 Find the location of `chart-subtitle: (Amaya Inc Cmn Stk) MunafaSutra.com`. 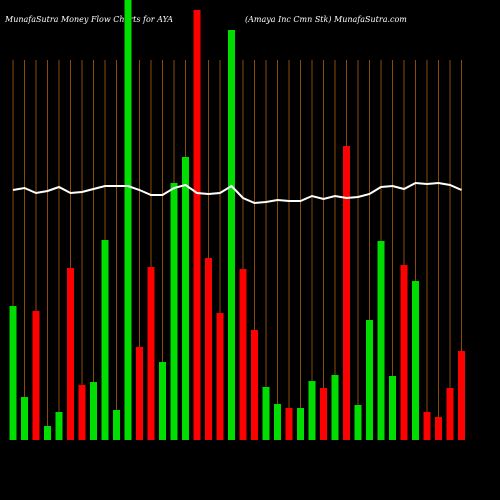

chart-subtitle: (Amaya Inc Cmn Stk) MunafaSutra.com is located at coordinates (326, 19).